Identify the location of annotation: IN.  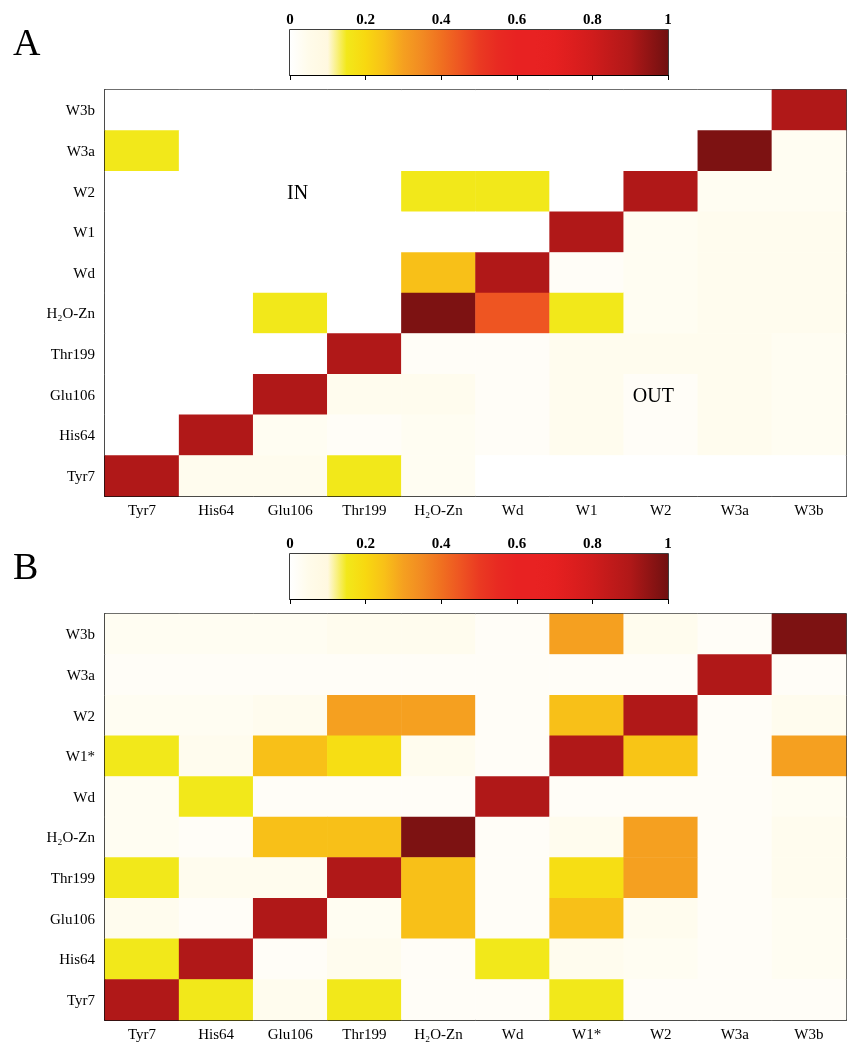
(298, 191).